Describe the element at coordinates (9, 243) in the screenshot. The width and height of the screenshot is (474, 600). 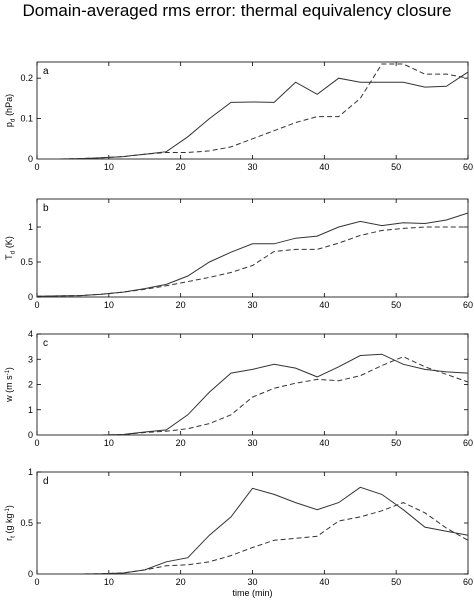
I see `y-axis-label-unit: (K)` at that location.